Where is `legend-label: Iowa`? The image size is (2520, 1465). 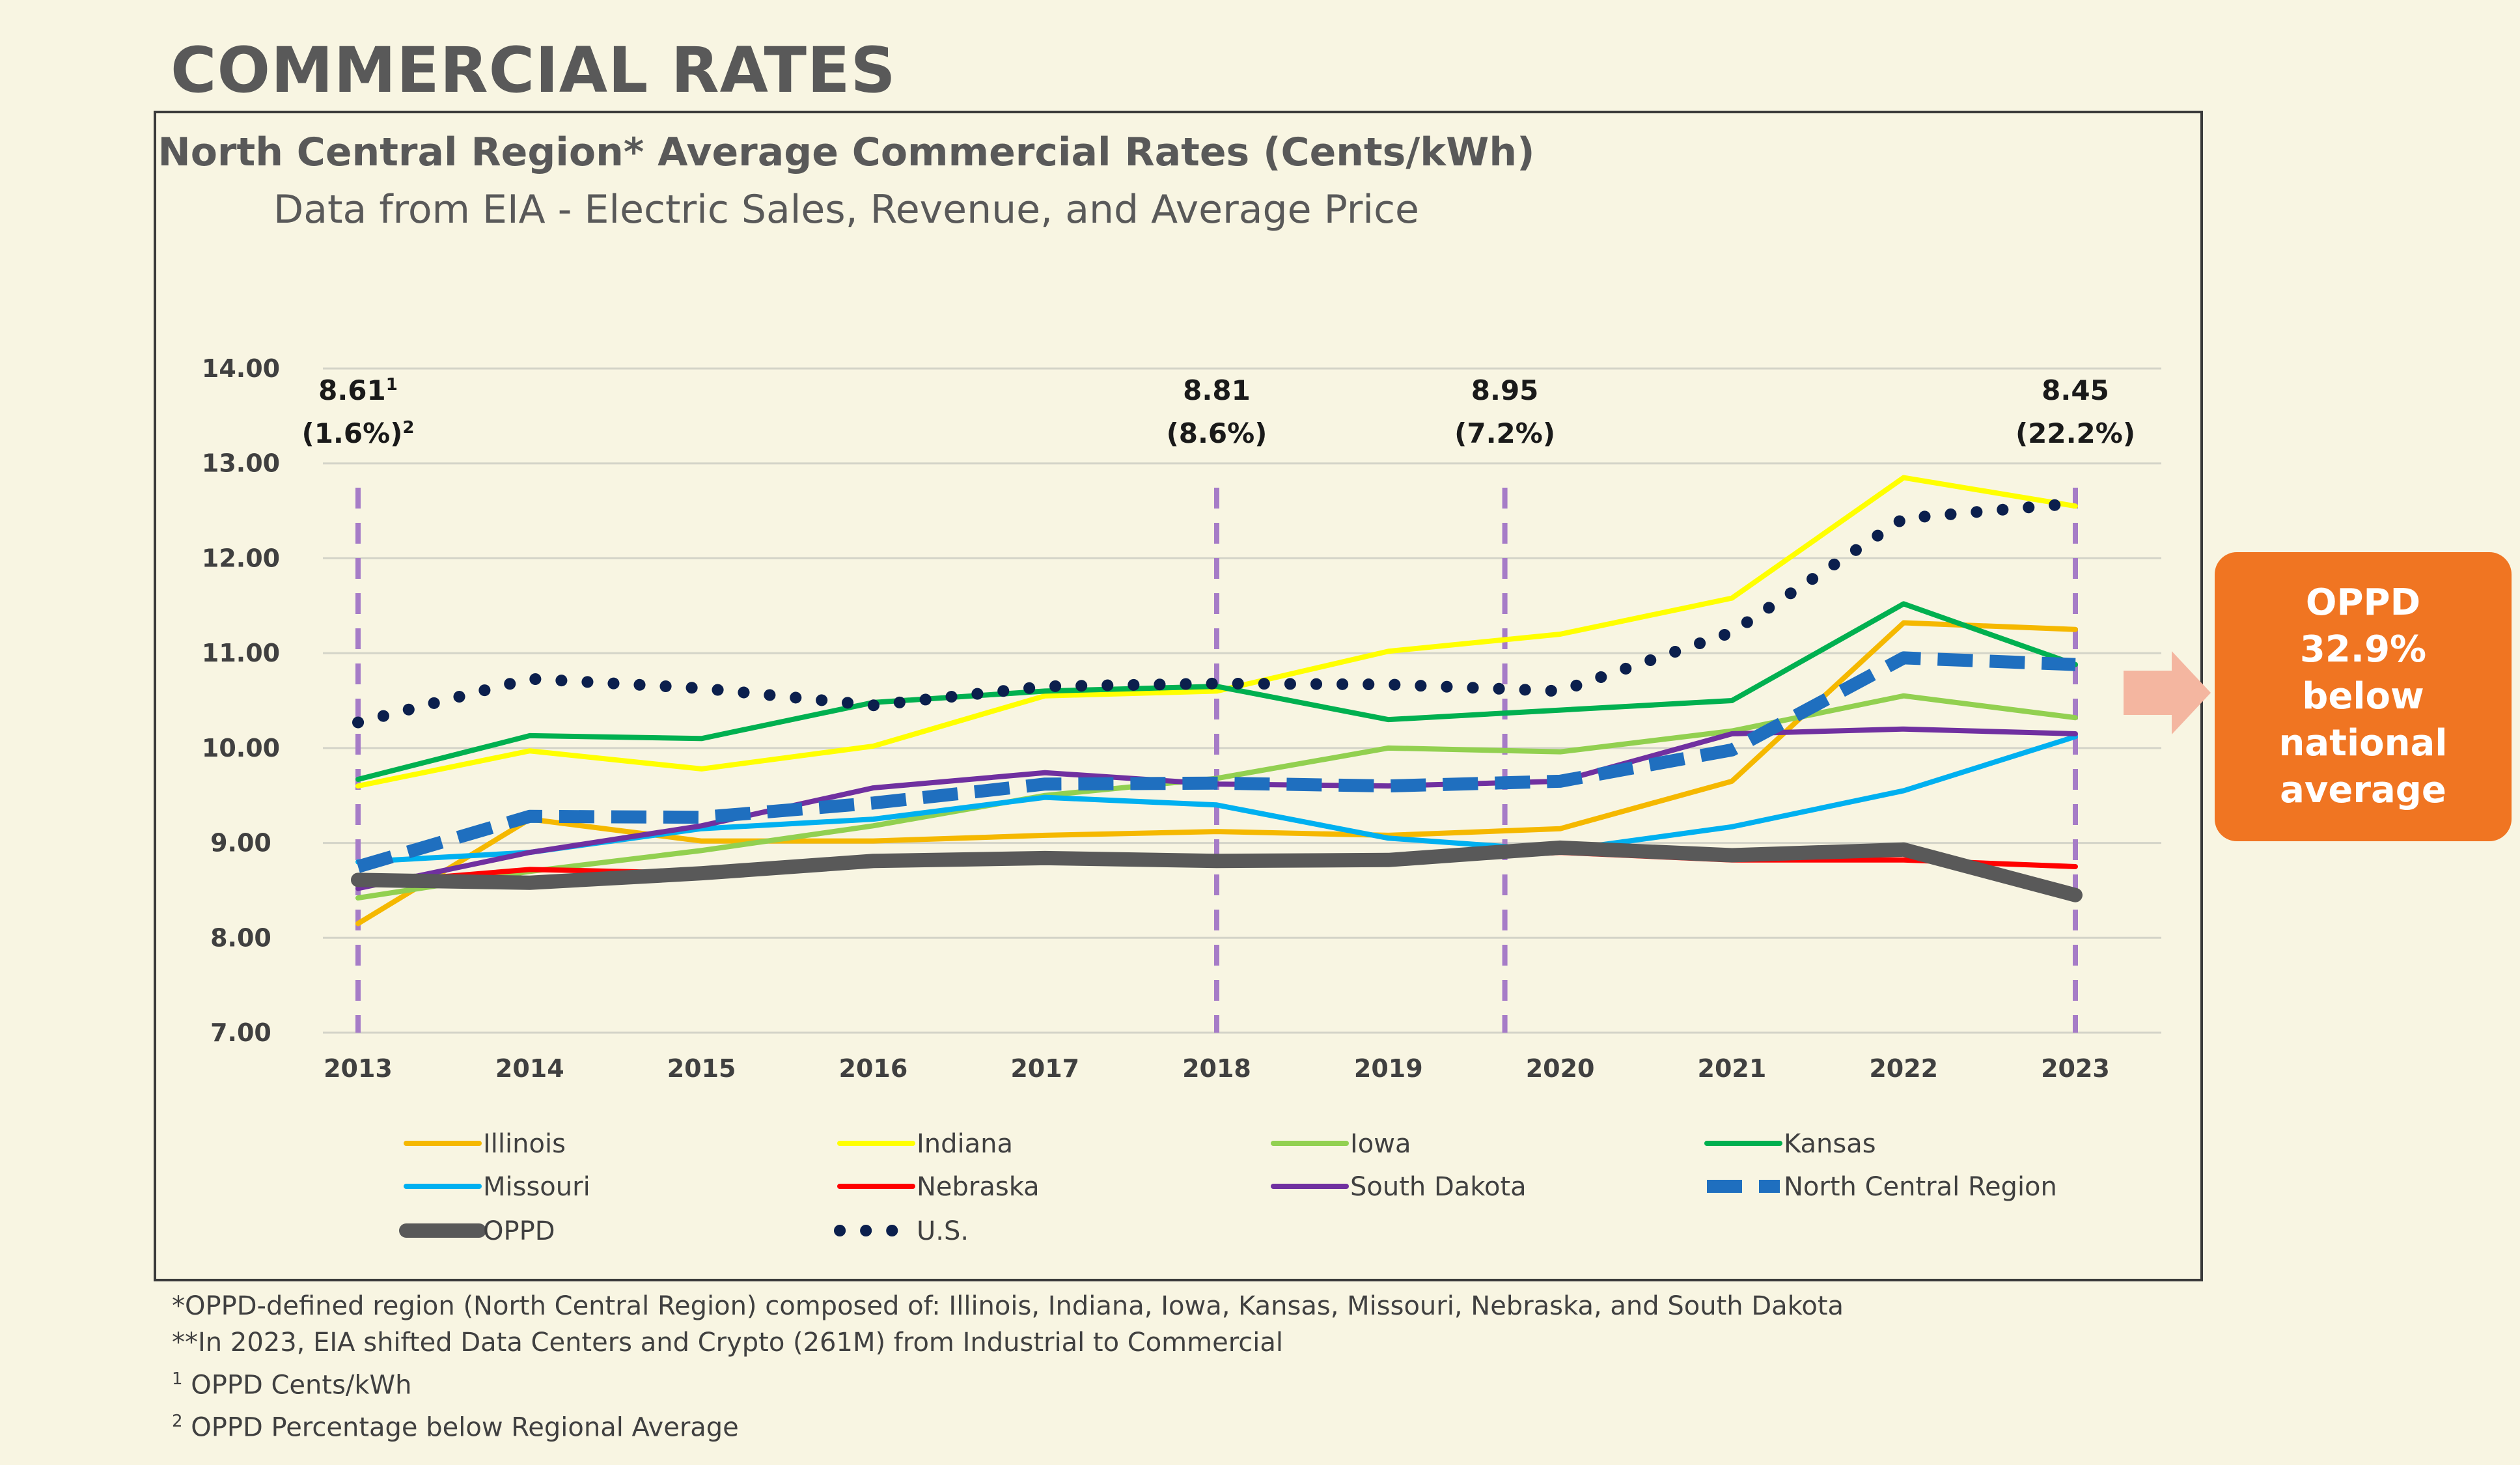 legend-label: Iowa is located at coordinates (1381, 1144).